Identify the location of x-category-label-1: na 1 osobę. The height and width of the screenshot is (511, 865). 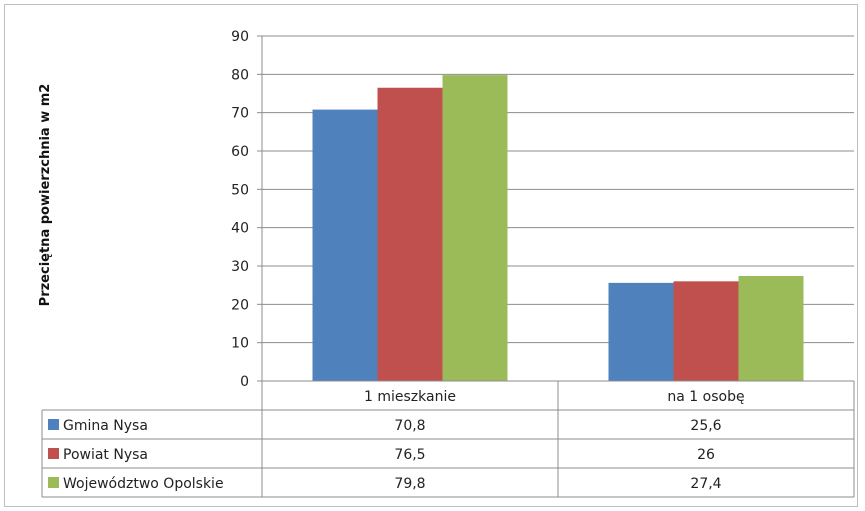
(705, 397).